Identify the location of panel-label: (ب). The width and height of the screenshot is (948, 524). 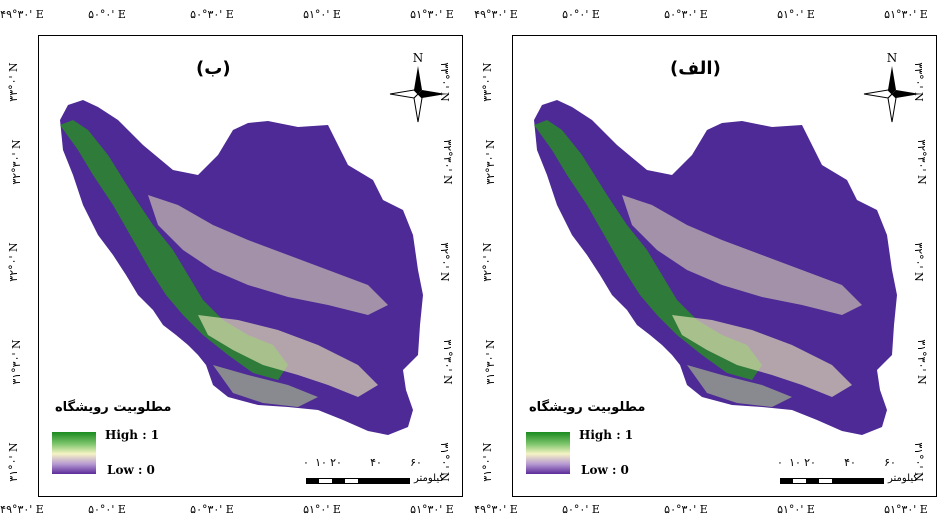
(213, 68).